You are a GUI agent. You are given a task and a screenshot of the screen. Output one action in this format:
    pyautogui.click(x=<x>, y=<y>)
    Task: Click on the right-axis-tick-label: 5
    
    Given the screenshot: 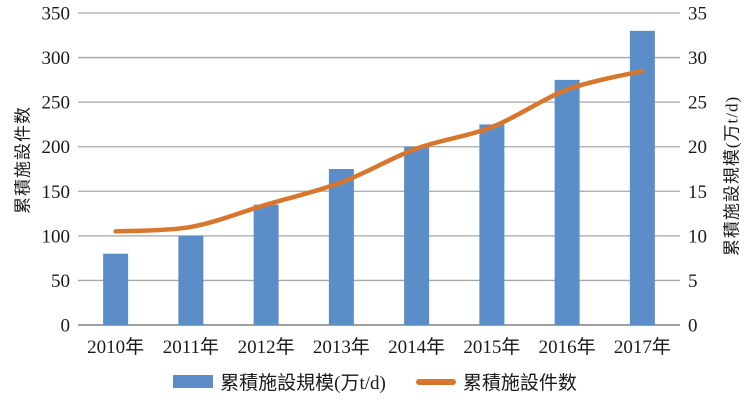 What is the action you would take?
    pyautogui.click(x=693, y=281)
    